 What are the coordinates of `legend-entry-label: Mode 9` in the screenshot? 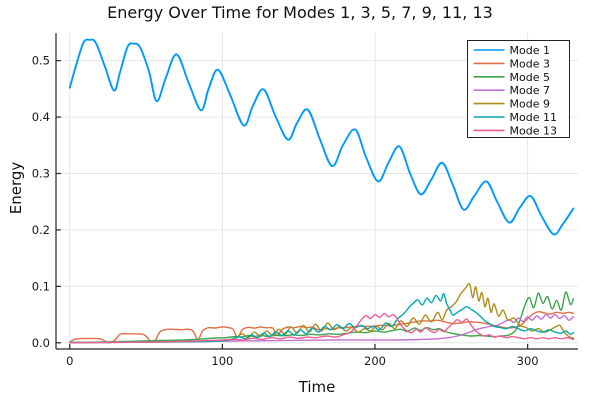 It's located at (530, 104).